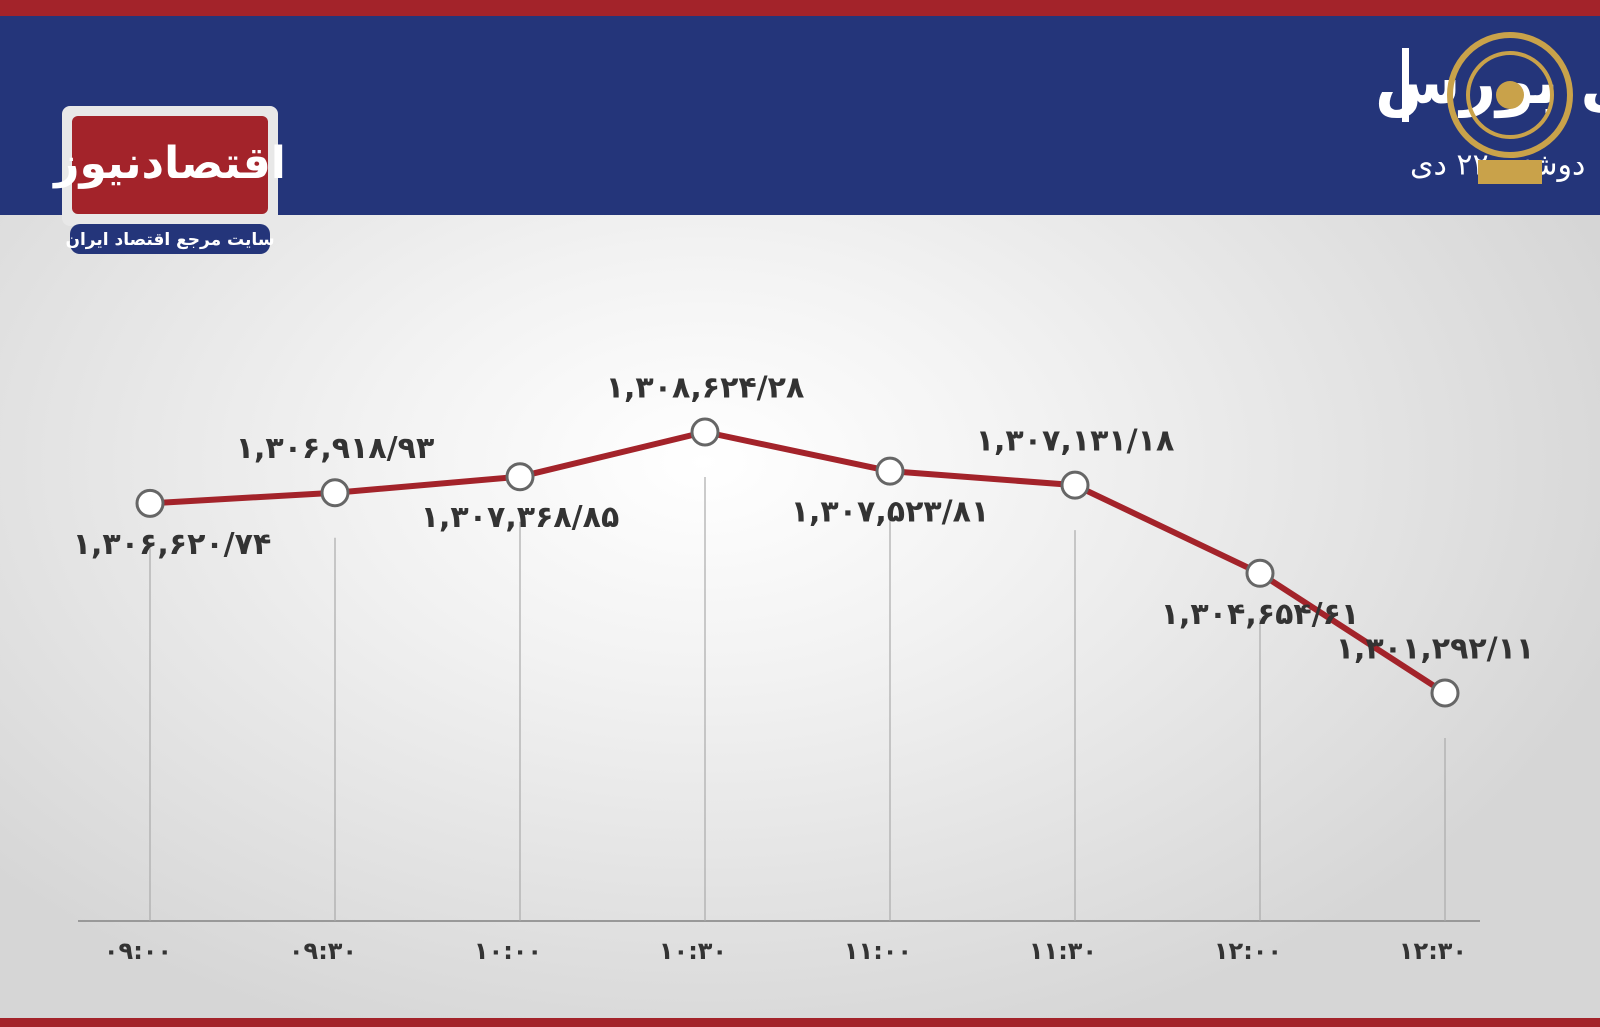 This screenshot has height=1027, width=1600. What do you see at coordinates (1435, 649) in the screenshot?
I see `value-label: ۱,۳۰۱,۲۹۲/۱۱` at bounding box center [1435, 649].